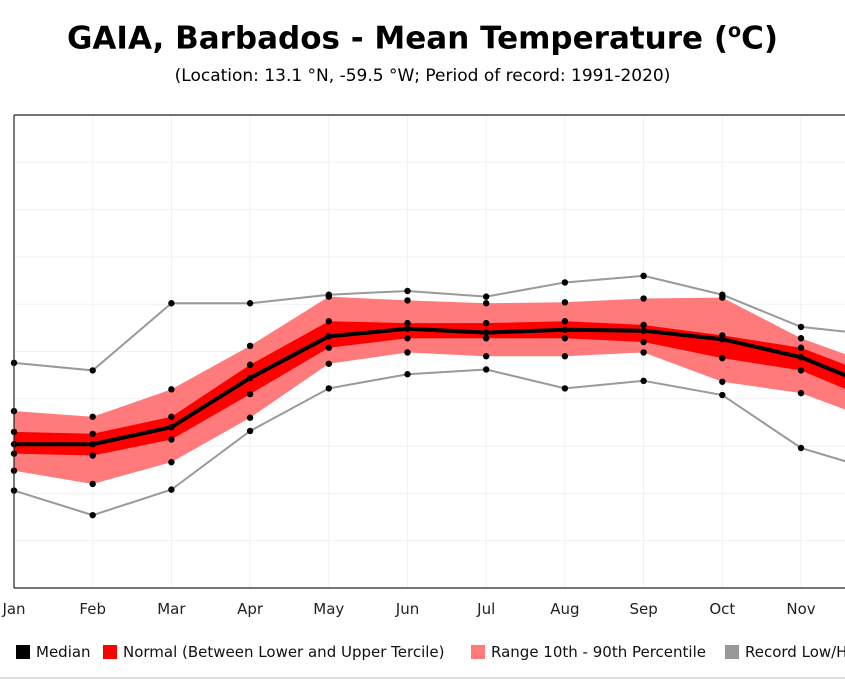 This screenshot has height=684, width=845. Describe the element at coordinates (250, 609) in the screenshot. I see `x-tick-label: Apr` at that location.